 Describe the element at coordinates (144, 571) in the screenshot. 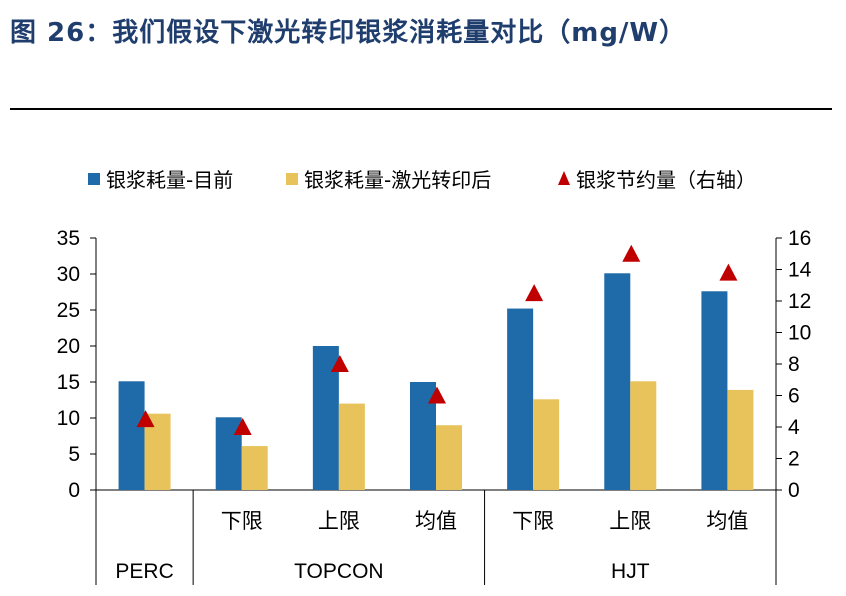

I see `group-label: PERC` at that location.